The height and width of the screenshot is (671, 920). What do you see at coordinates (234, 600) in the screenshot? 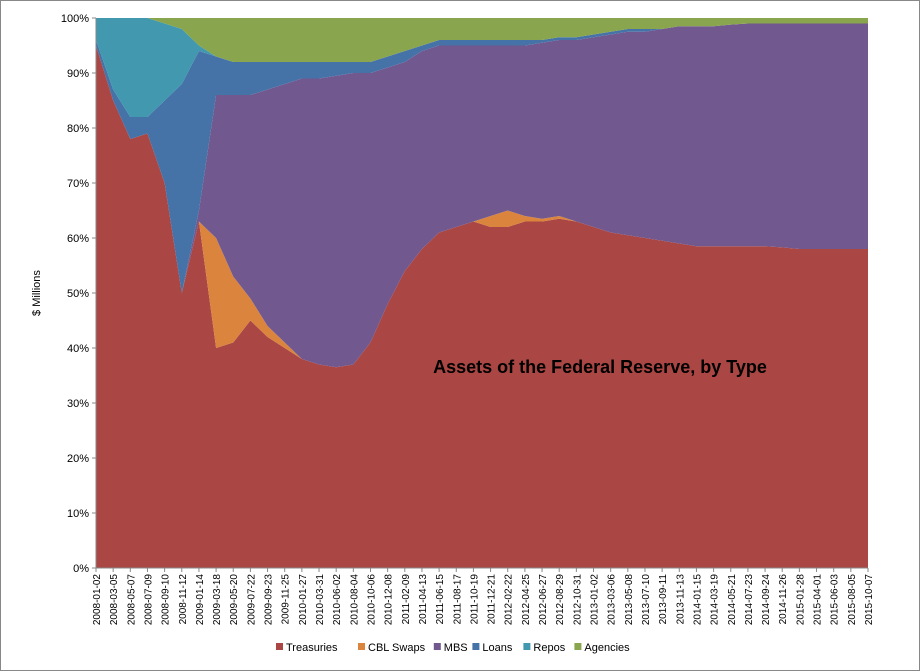
I see `x-tick-label: 2009-05-20` at bounding box center [234, 600].